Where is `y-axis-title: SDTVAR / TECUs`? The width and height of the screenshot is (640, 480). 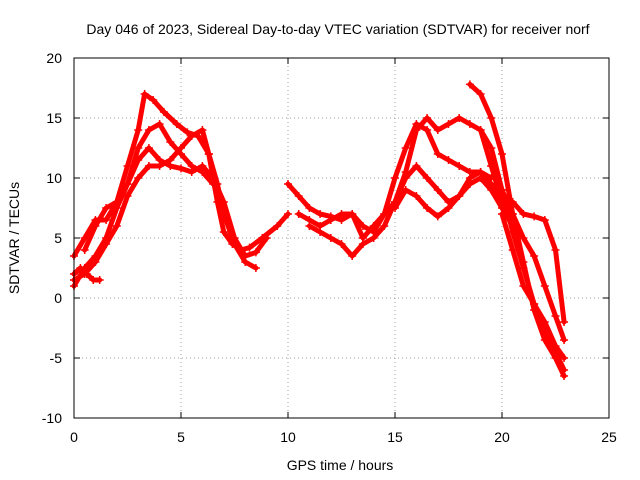
y-axis-title: SDTVAR / TECUs is located at coordinates (14, 238).